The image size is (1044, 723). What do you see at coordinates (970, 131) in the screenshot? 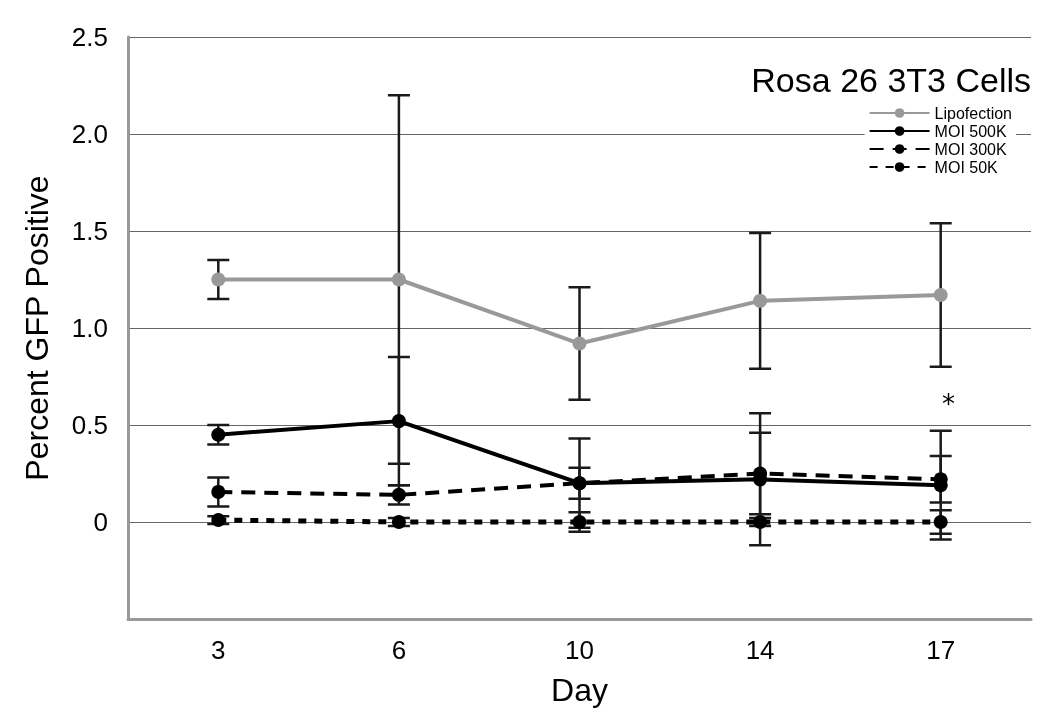
I see `legend-label: MOI 500K` at bounding box center [970, 131].